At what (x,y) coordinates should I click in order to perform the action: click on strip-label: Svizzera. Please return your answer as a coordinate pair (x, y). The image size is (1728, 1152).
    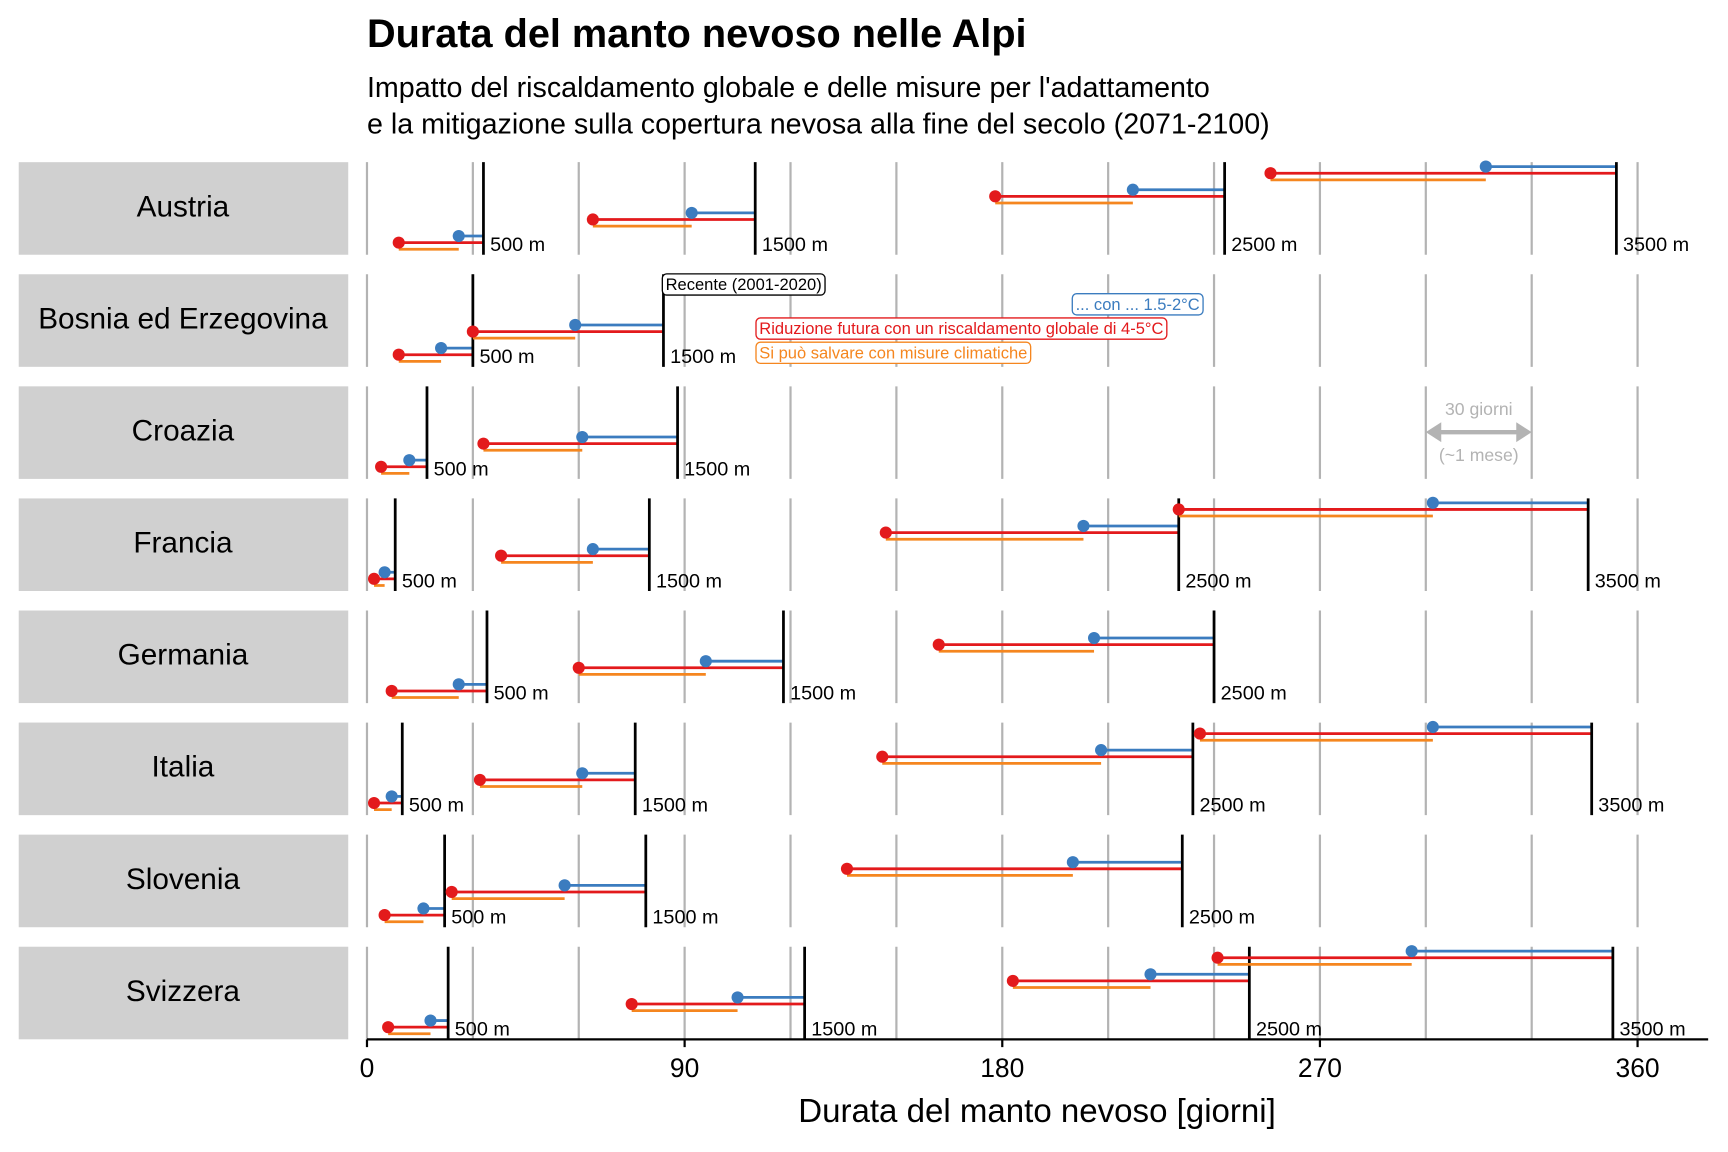
    Looking at the image, I should click on (183, 991).